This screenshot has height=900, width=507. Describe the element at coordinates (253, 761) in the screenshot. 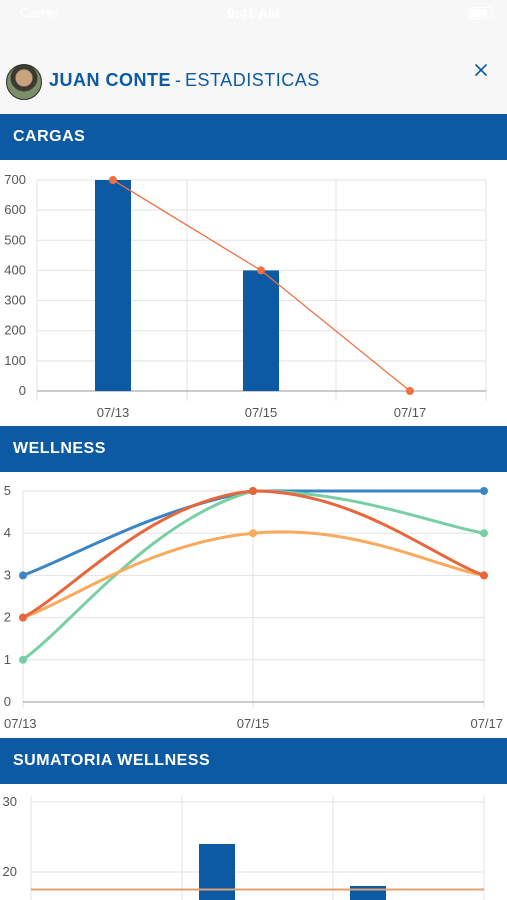

I see `section-header-sumatoria: SUMATORIA WELLNESS` at that location.